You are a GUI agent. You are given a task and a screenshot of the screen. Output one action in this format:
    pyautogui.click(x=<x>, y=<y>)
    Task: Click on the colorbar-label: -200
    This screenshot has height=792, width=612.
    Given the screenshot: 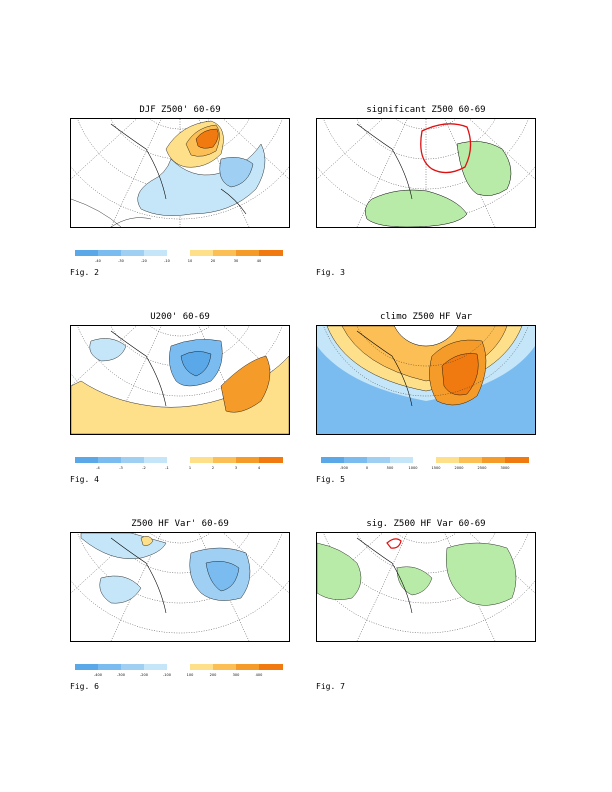 What is the action you would take?
    pyautogui.click(x=144, y=675)
    